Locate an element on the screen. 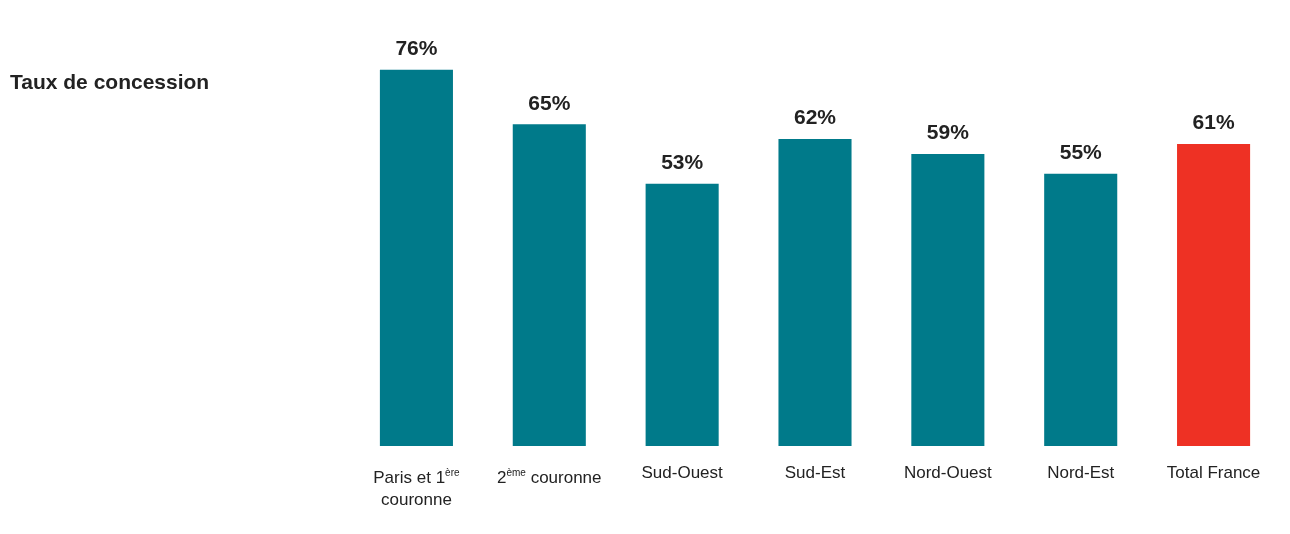 Image resolution: width=1290 pixels, height=534 pixels. text: Taux de concession is located at coordinates (110, 82).